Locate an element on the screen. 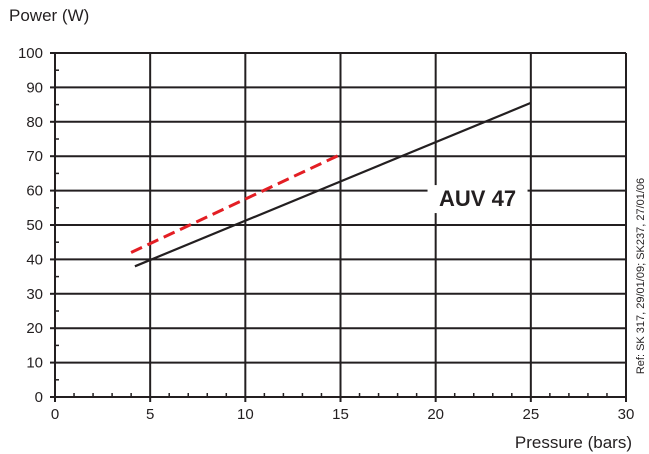 This screenshot has width=649, height=454. y-tick-label: 80 is located at coordinates (34, 122).